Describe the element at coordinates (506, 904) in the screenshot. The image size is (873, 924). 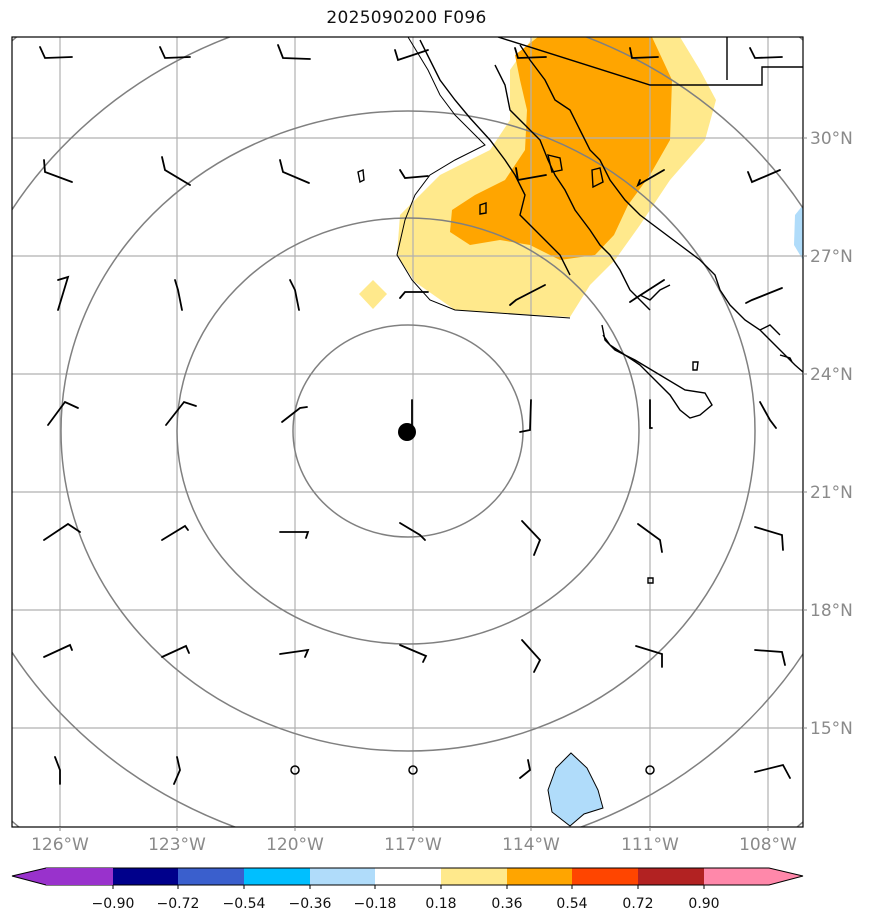
I see `colorbar-tick-label: 0.36` at that location.